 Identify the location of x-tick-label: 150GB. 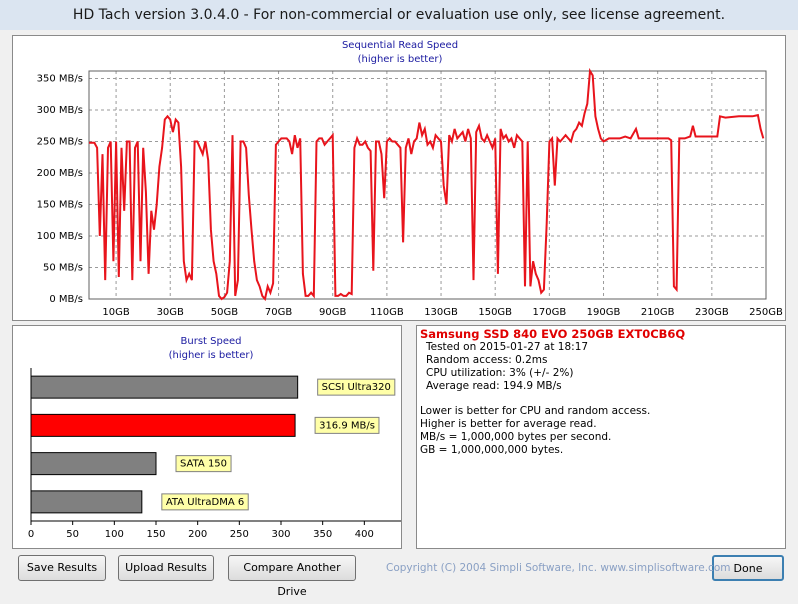
(495, 312).